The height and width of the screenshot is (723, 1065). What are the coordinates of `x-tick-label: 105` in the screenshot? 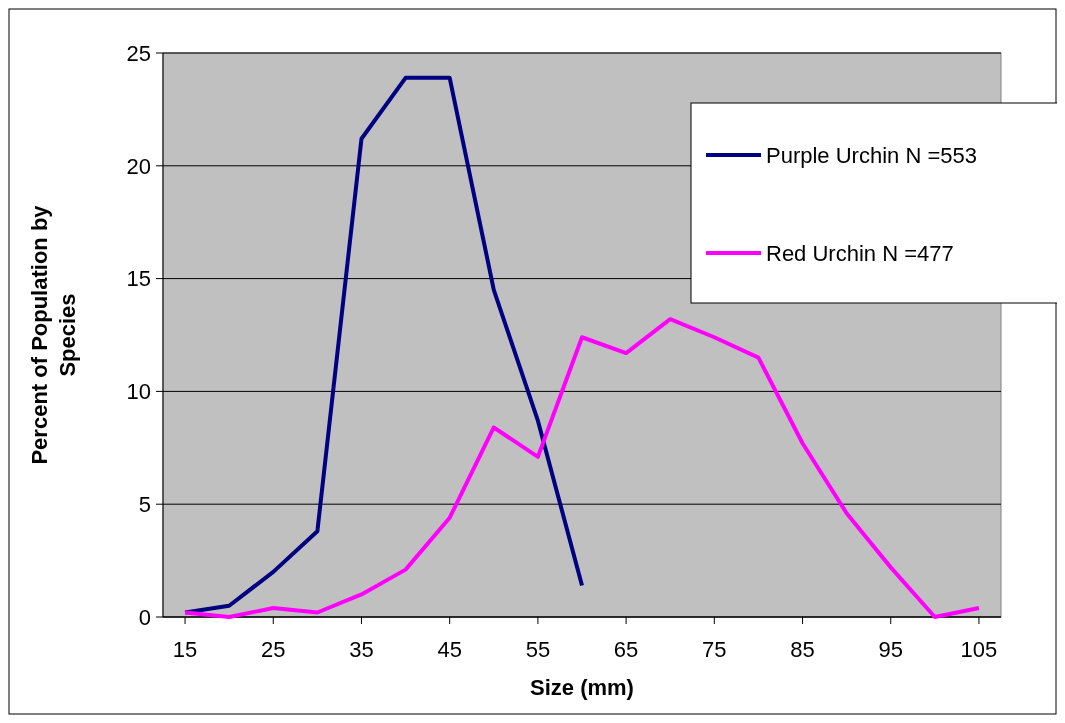 It's located at (979, 649).